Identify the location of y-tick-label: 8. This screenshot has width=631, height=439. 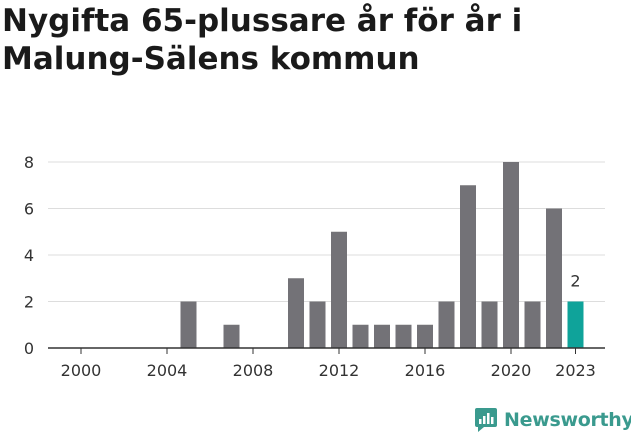
(29, 162).